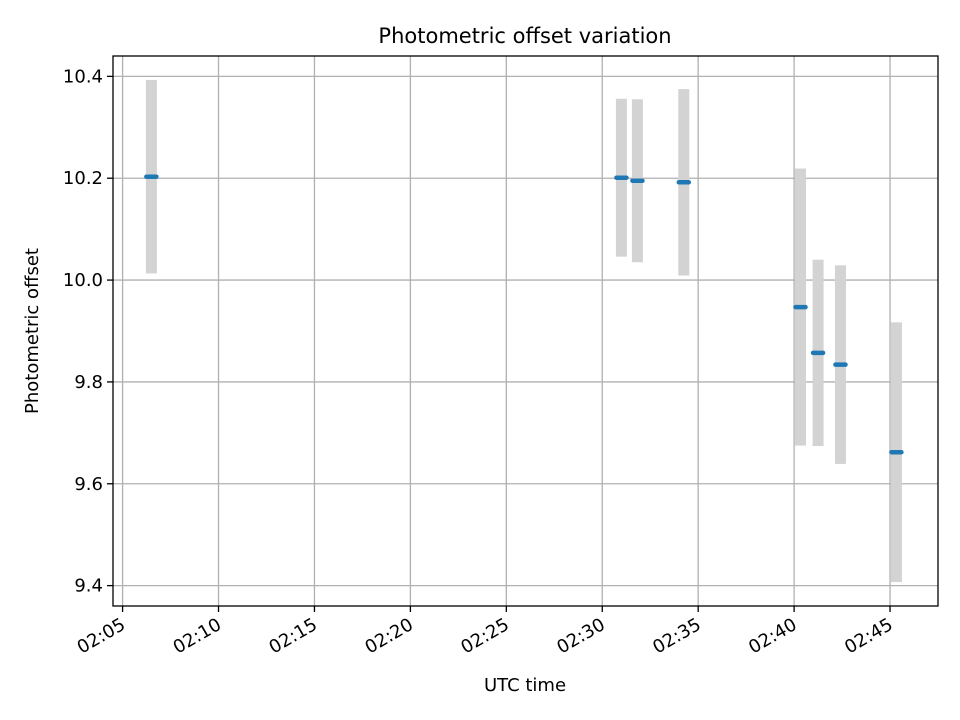 Image resolution: width=960 pixels, height=720 pixels. Describe the element at coordinates (83, 178) in the screenshot. I see `y-tick-label: 10.2` at that location.